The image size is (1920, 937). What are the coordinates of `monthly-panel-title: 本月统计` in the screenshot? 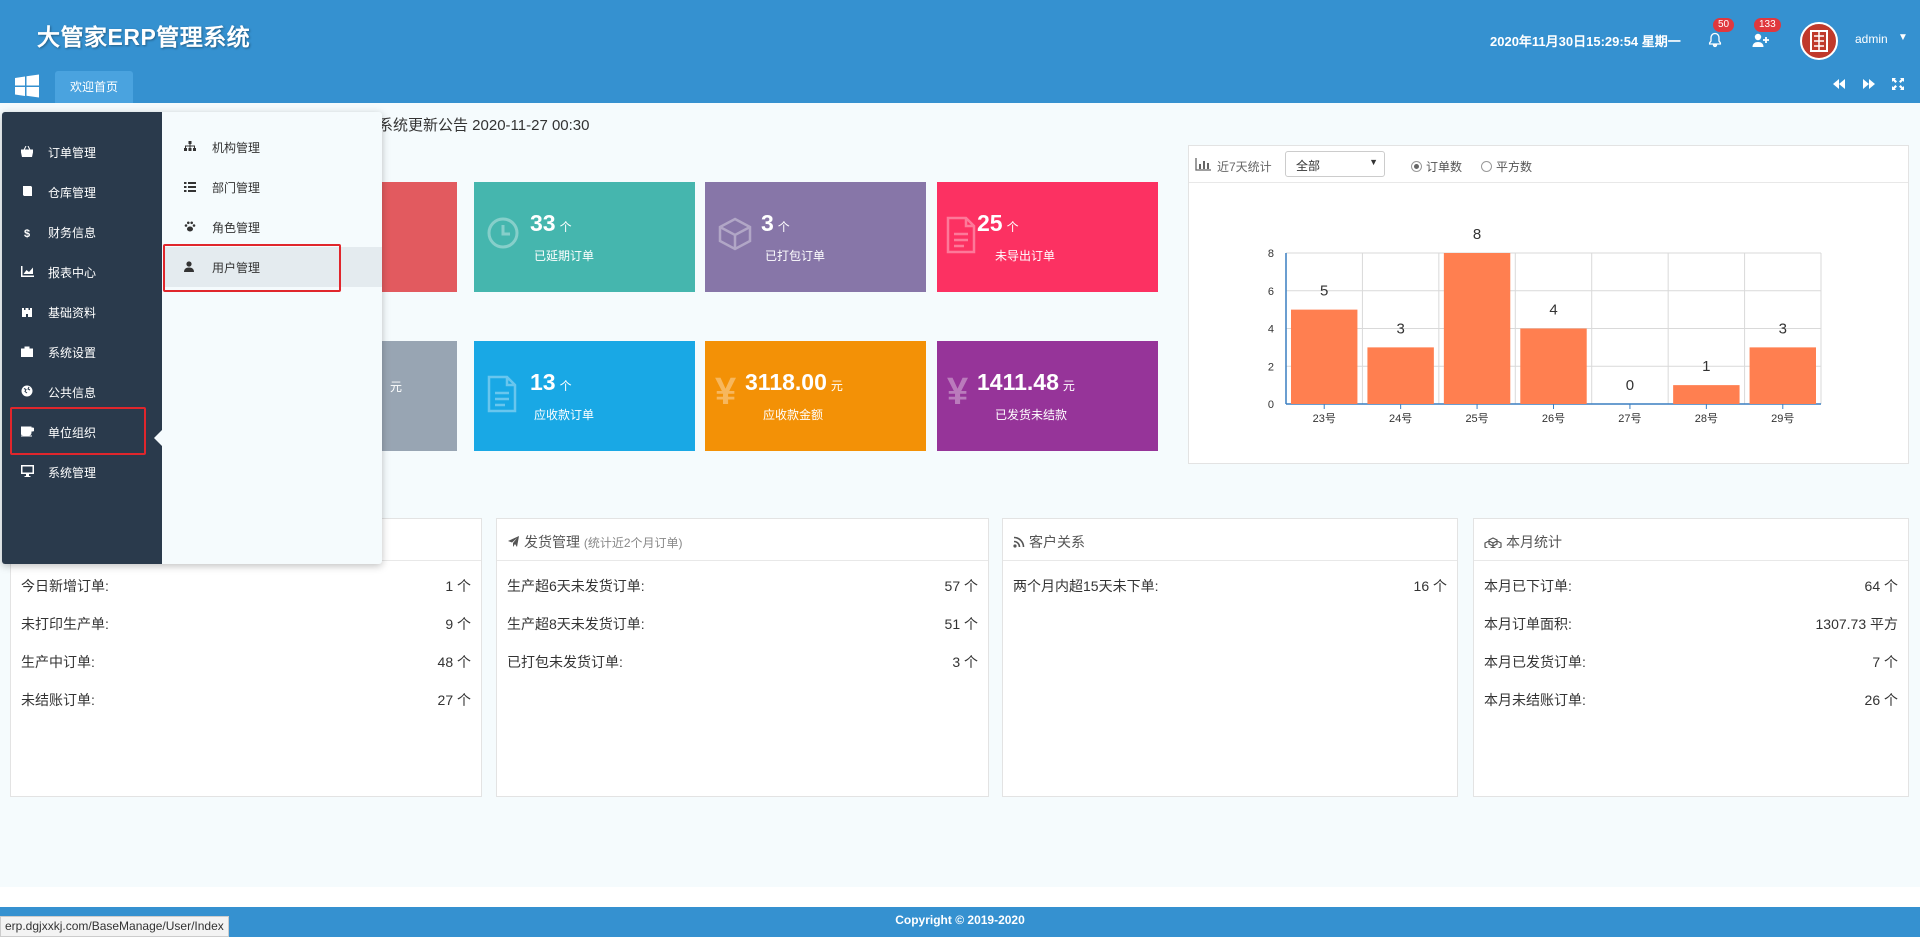 It's located at (1534, 542).